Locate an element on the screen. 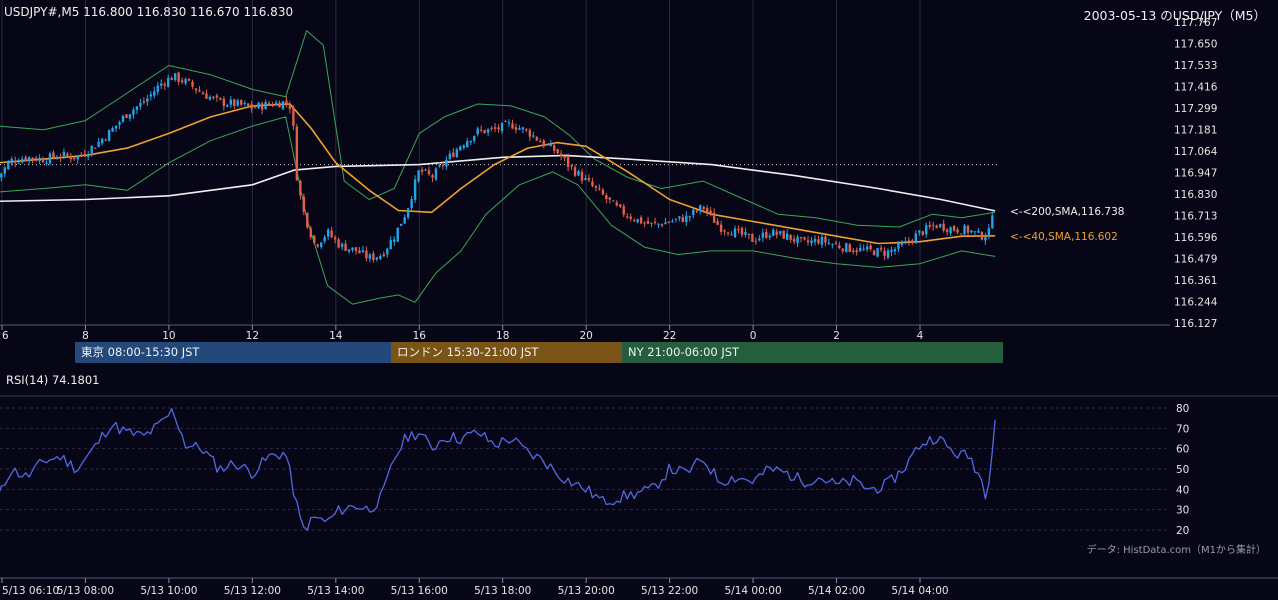  price-x-tick-label: 20 is located at coordinates (585, 336).